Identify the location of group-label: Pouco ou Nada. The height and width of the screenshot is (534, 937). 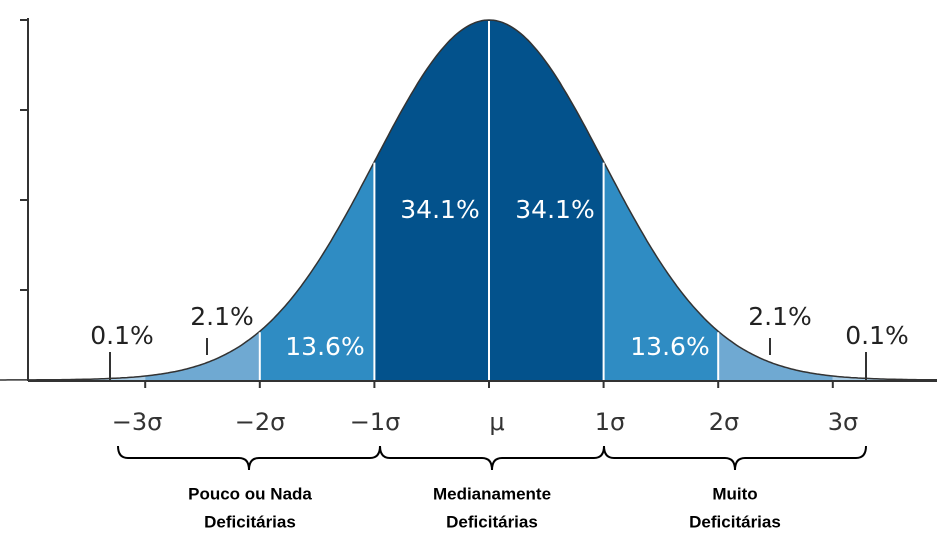
(250, 493).